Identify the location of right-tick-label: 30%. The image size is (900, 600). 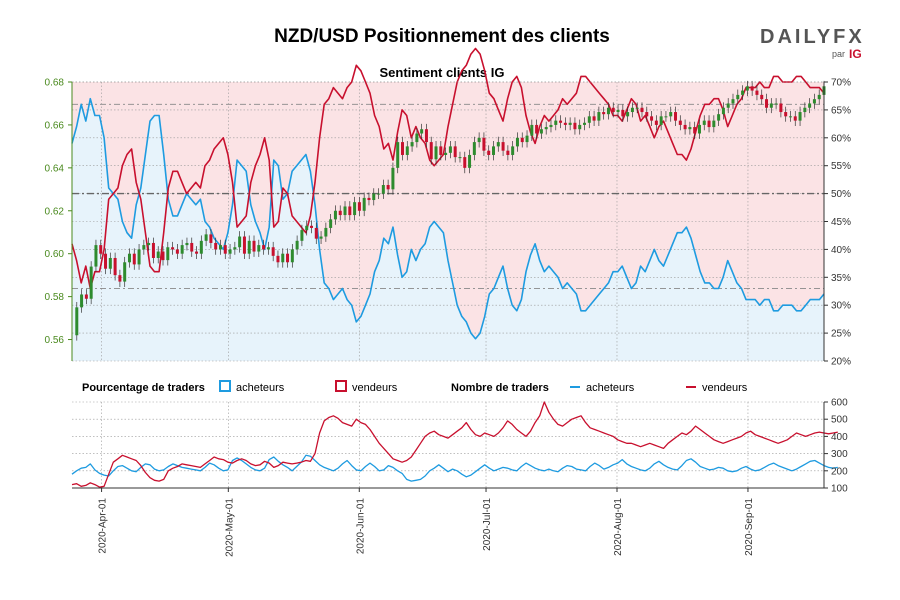
(841, 306).